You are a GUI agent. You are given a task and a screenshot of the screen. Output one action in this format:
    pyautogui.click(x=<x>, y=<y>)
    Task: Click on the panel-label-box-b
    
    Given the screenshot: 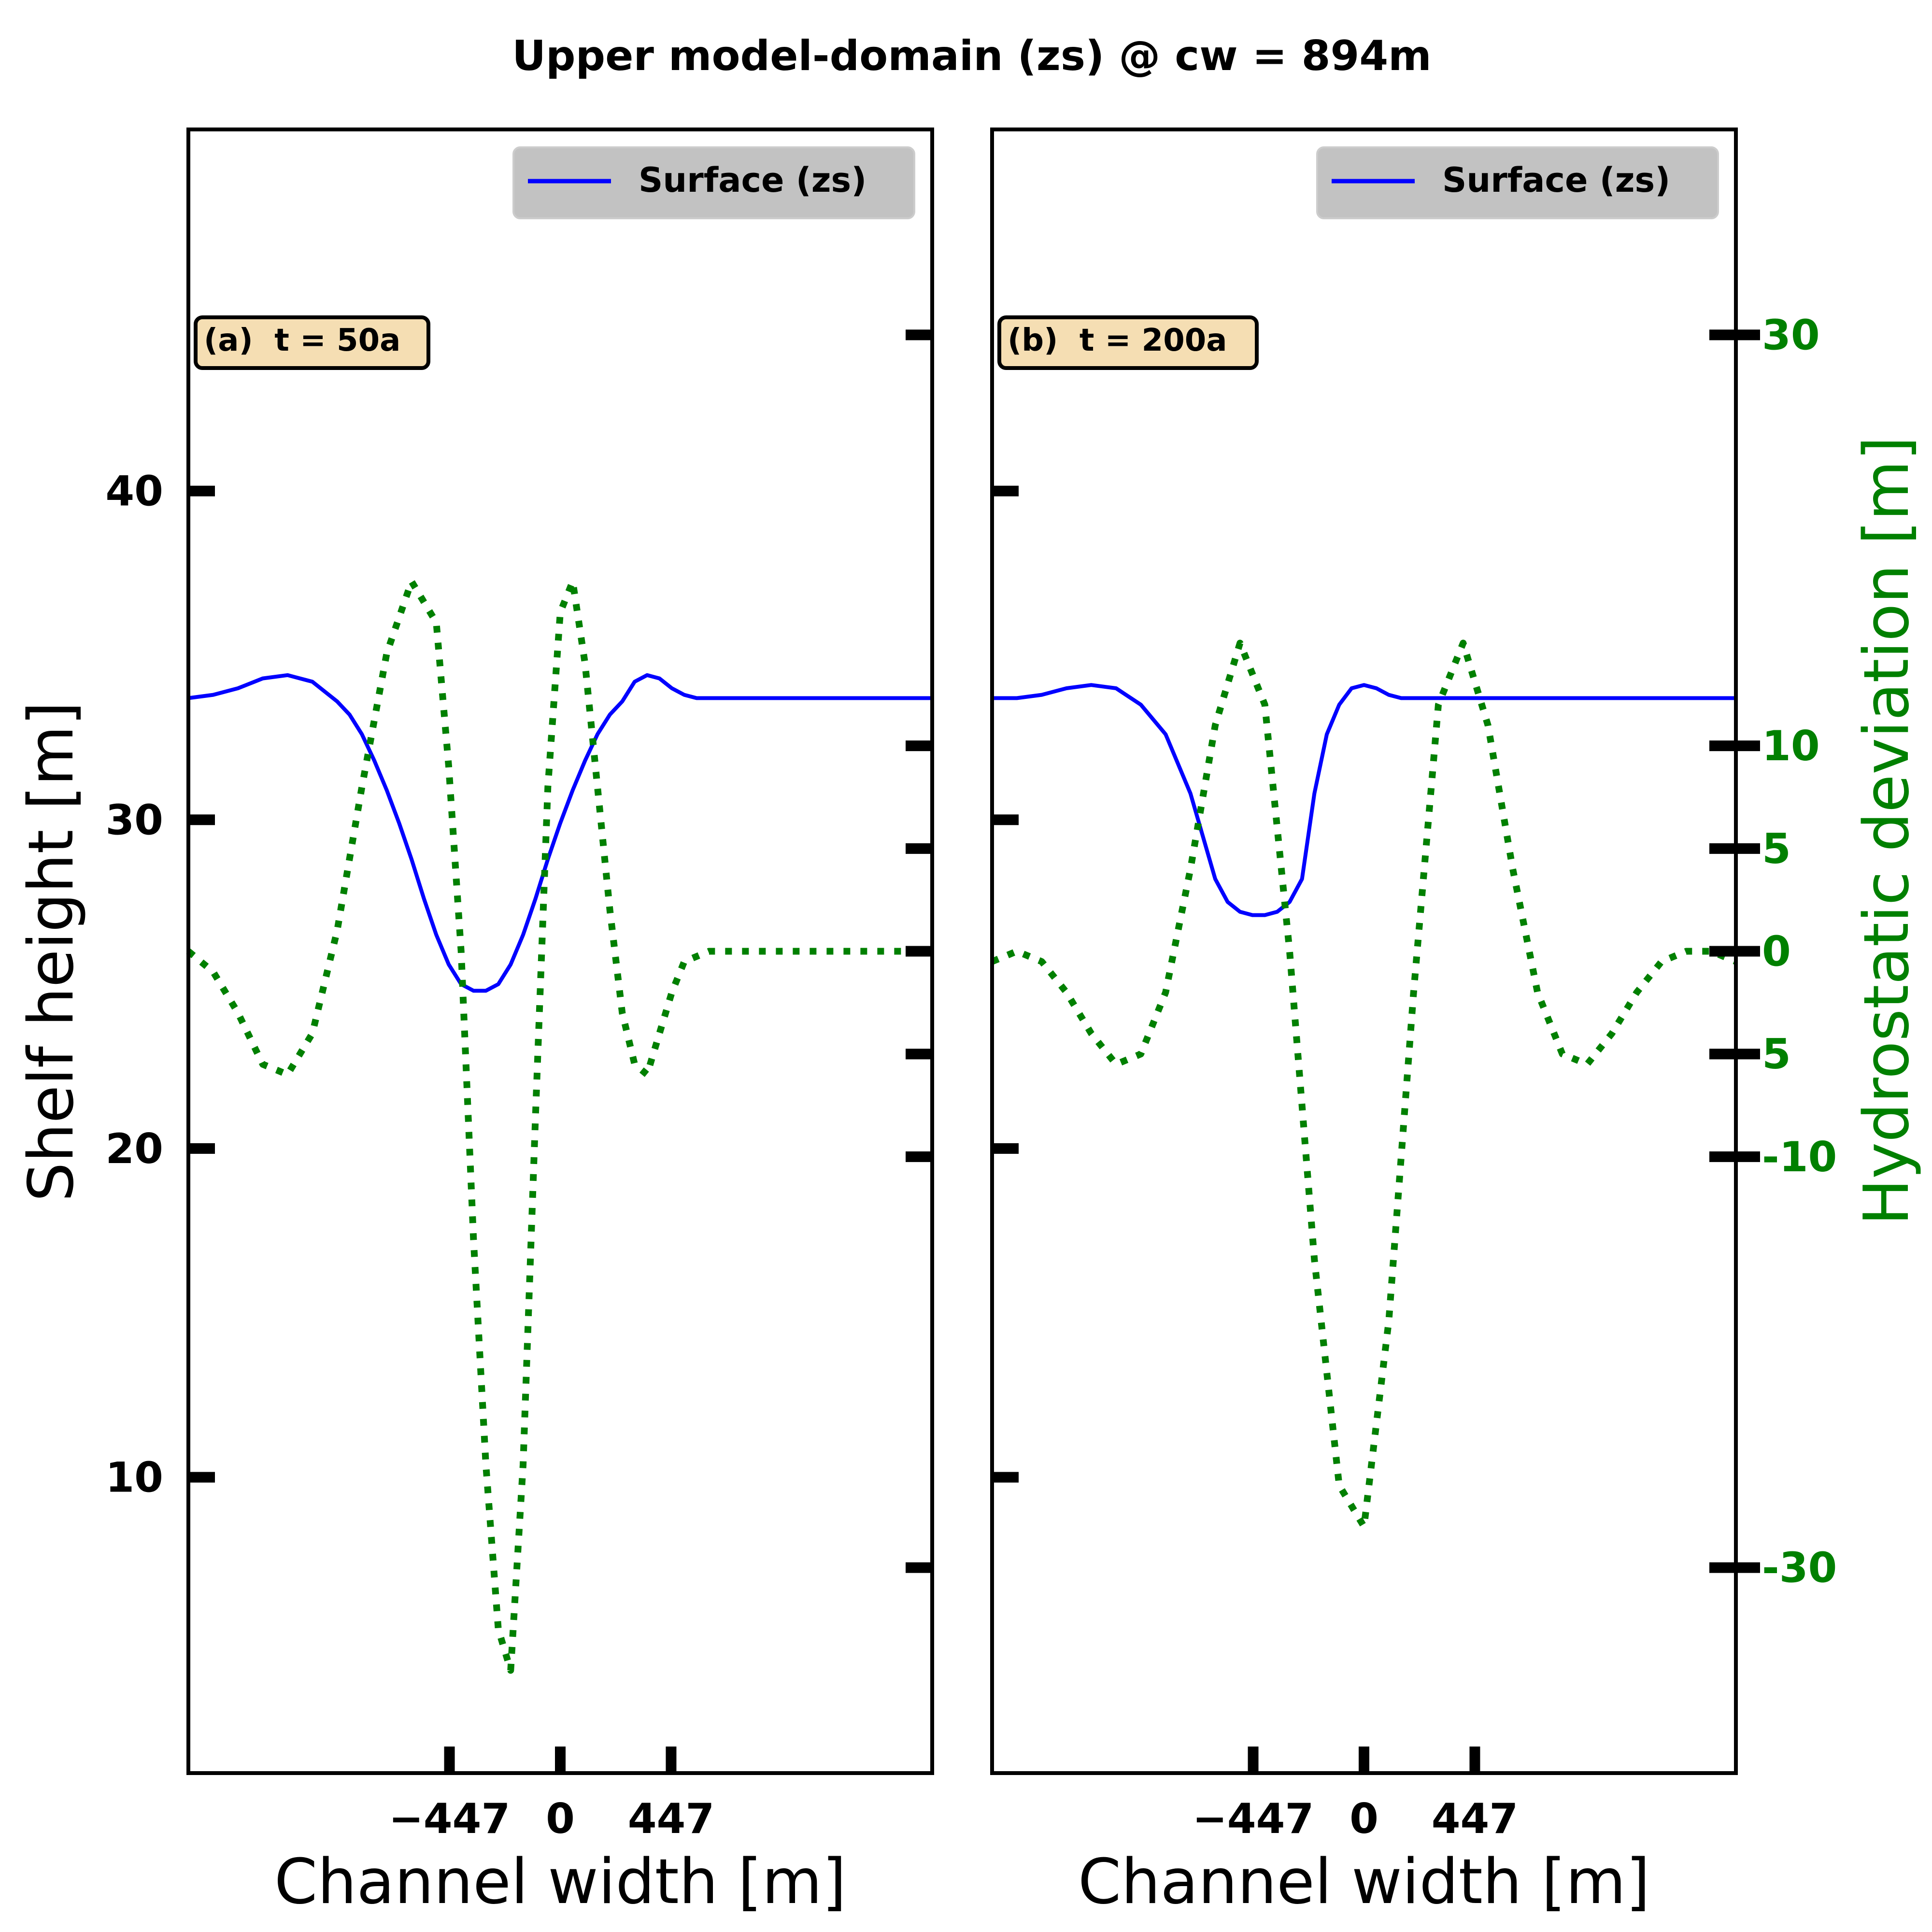 What is the action you would take?
    pyautogui.click(x=1128, y=342)
    